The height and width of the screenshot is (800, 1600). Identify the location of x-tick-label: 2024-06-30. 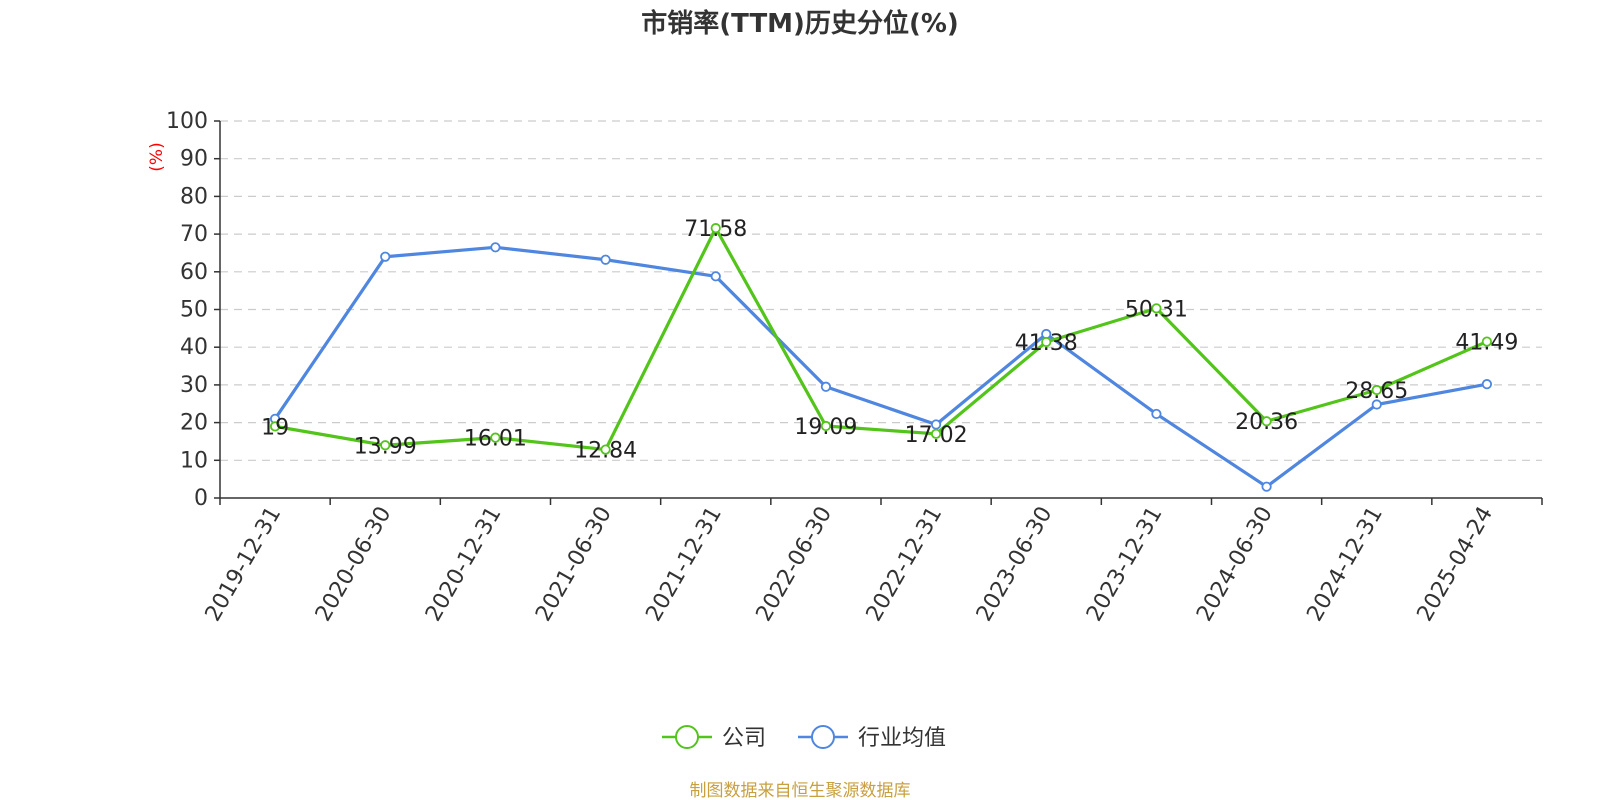
(1235, 564).